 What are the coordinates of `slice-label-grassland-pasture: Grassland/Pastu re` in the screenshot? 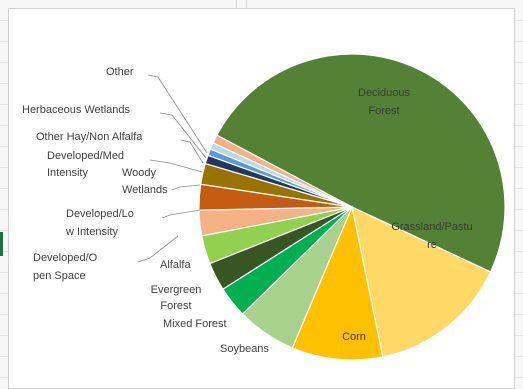 It's located at (431, 236).